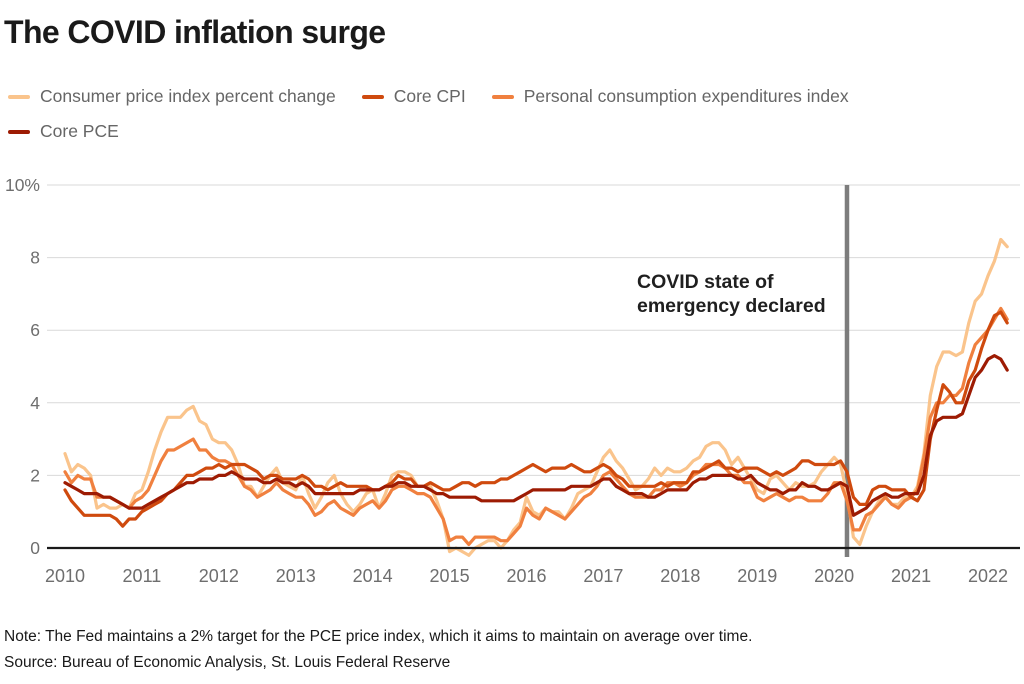 The image size is (1024, 684). I want to click on legend-item-core-cpi: Core CPI, so click(413, 96).